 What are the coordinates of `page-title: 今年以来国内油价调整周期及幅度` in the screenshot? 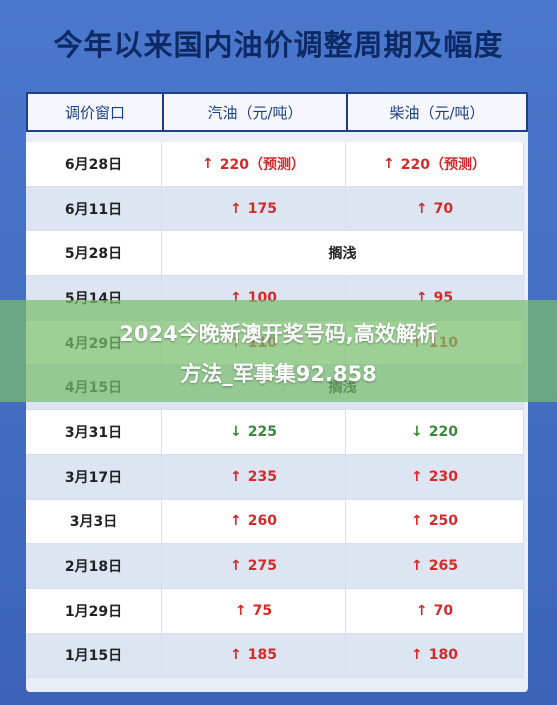 It's located at (278, 45).